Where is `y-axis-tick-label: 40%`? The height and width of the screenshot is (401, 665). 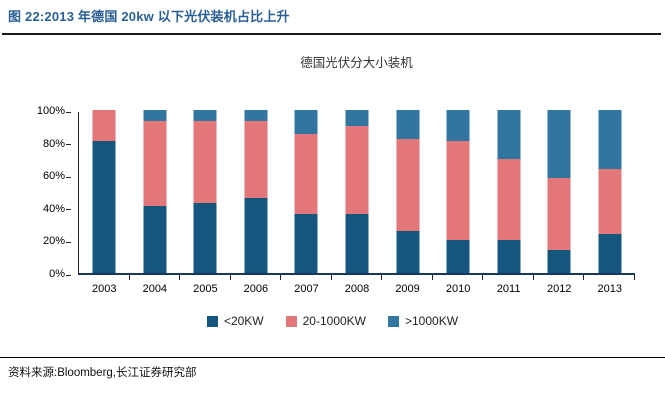 y-axis-tick-label: 40% is located at coordinates (53, 208).